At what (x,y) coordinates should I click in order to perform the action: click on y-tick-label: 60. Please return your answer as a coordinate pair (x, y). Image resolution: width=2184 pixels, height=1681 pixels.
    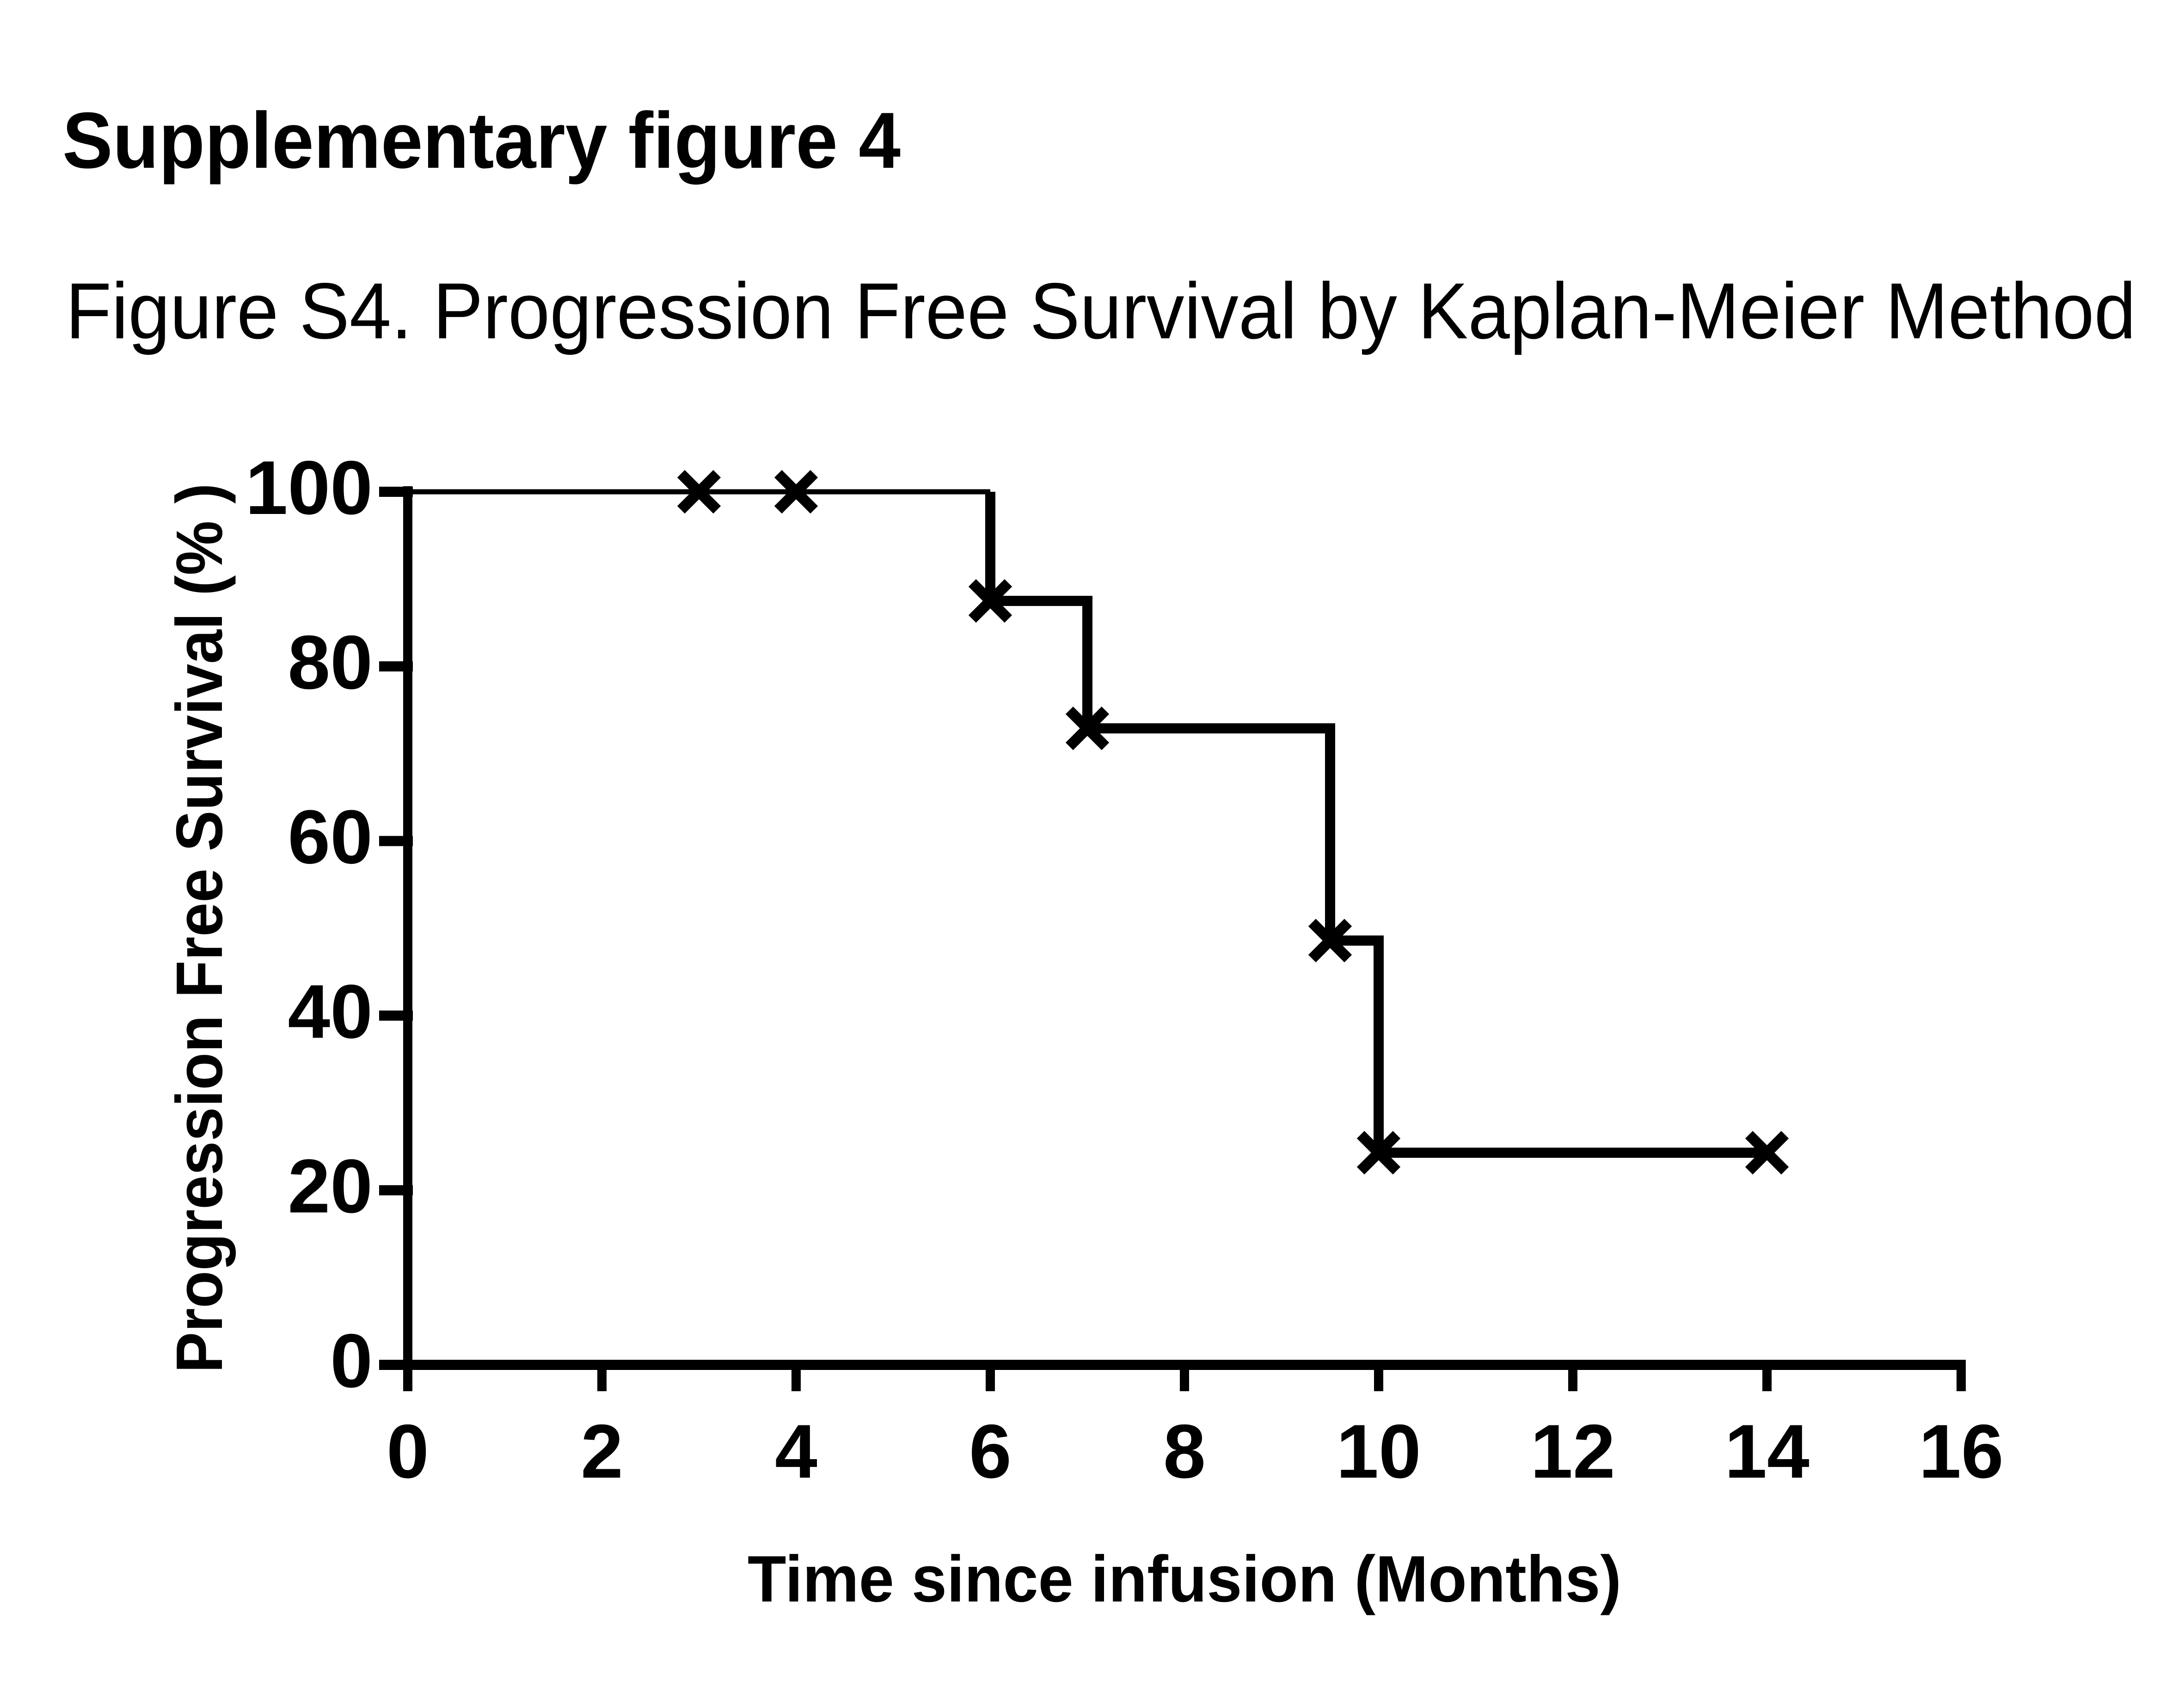
    Looking at the image, I should click on (330, 838).